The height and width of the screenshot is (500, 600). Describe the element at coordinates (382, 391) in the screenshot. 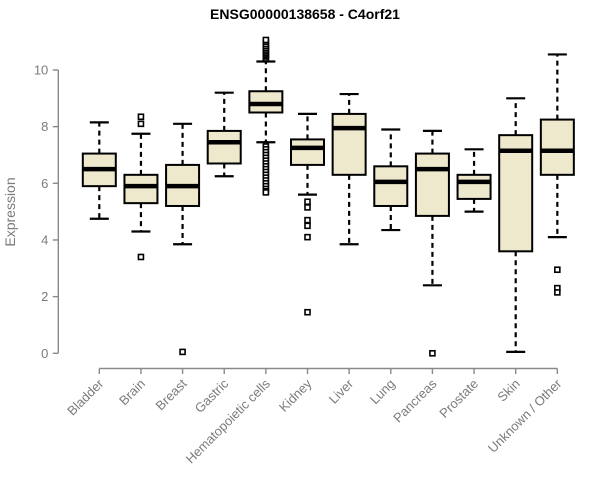

I see `x-tick-label: Lung` at that location.